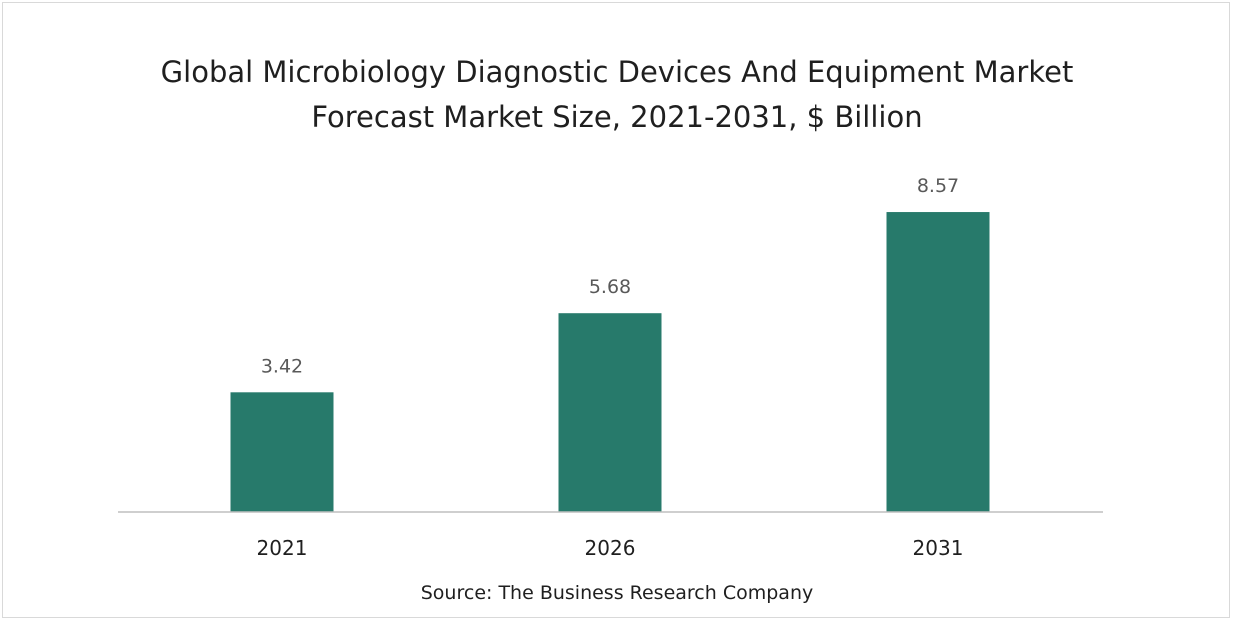  I want to click on x-tick-label-2031: 2031, so click(938, 548).